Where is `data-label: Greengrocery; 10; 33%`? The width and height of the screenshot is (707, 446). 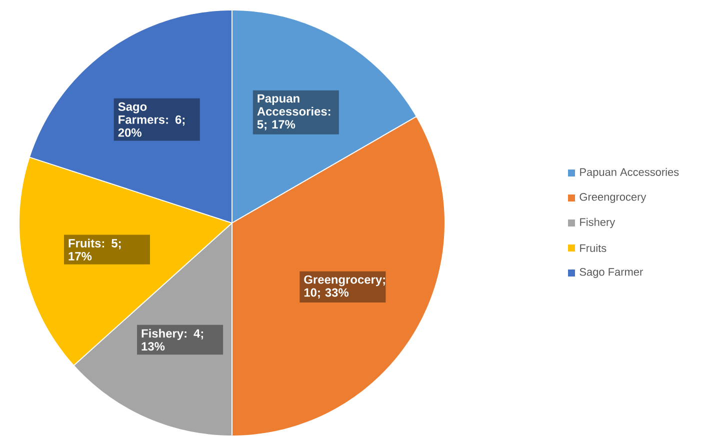 data-label: Greengrocery; 10; 33% is located at coordinates (344, 286).